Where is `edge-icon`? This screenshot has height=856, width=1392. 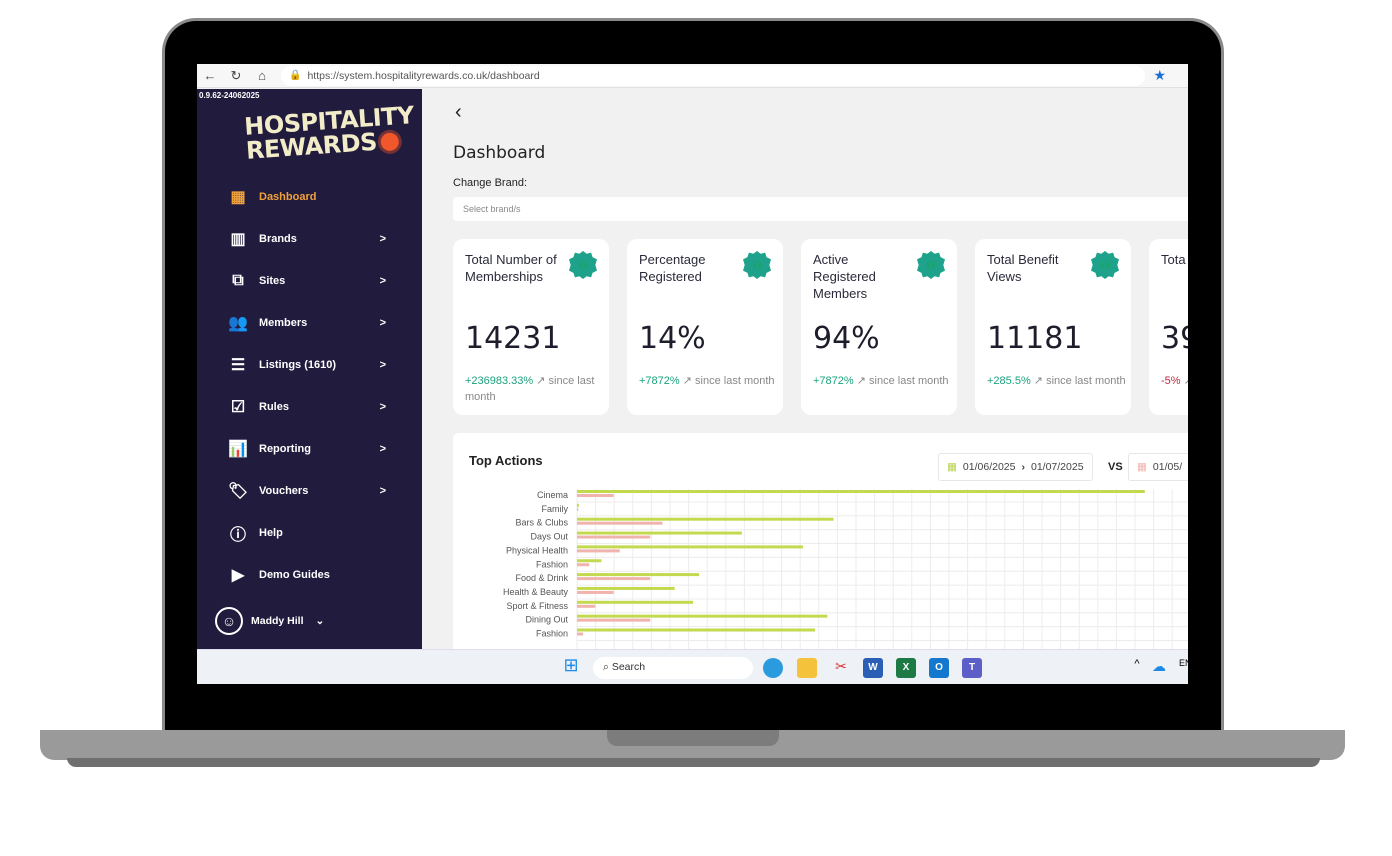
edge-icon is located at coordinates (773, 668).